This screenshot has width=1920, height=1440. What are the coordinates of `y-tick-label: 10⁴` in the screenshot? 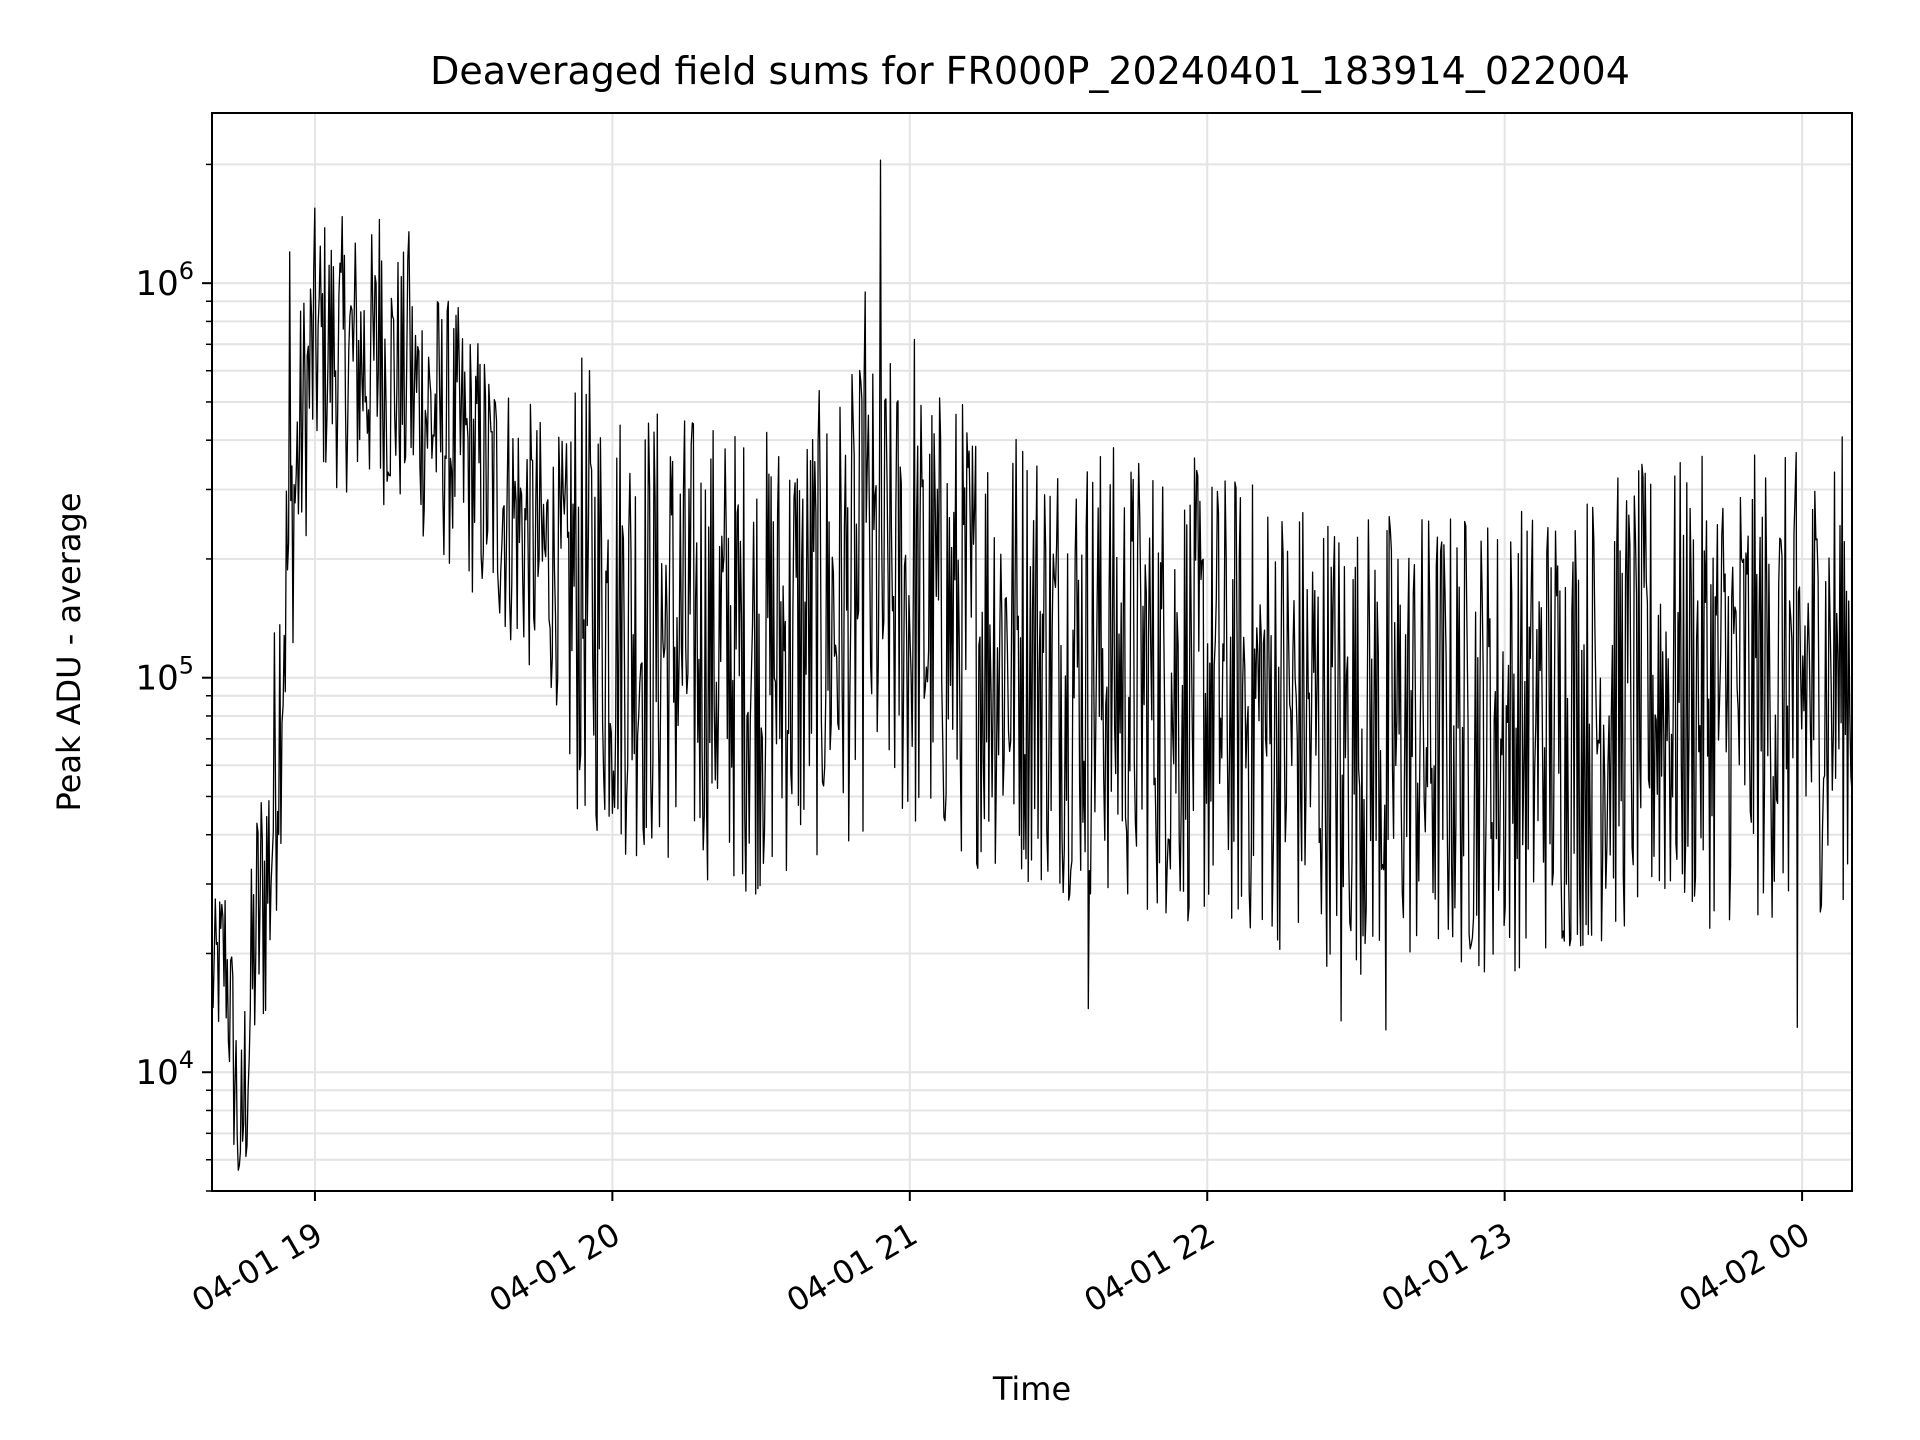 It's located at (164, 1069).